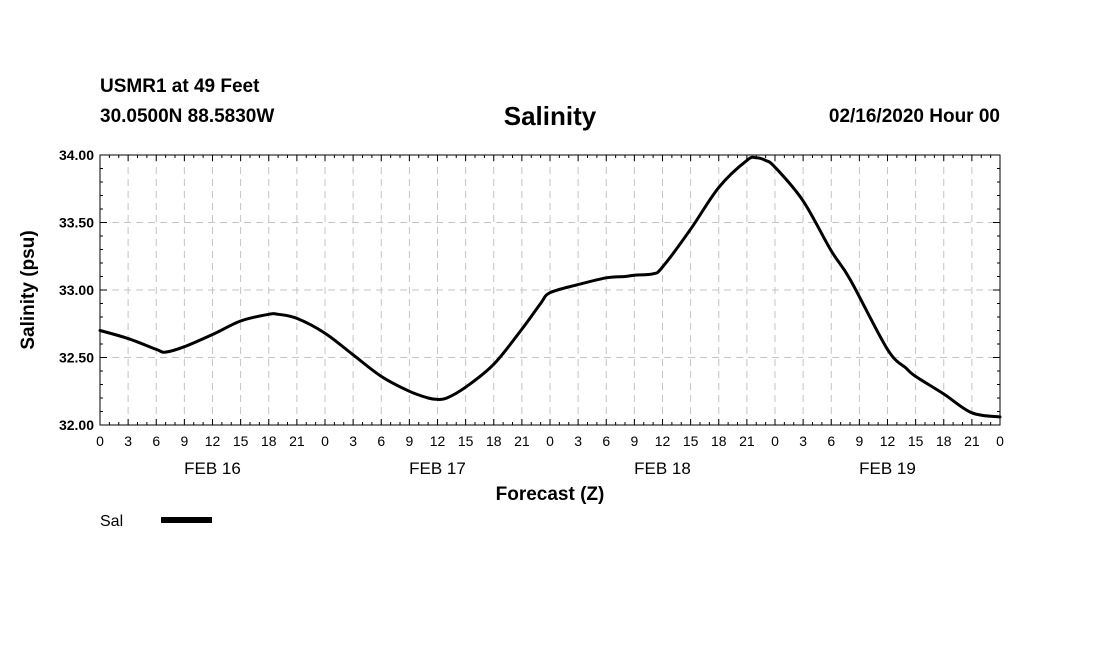  I want to click on chart-title: Salinity, so click(550, 116).